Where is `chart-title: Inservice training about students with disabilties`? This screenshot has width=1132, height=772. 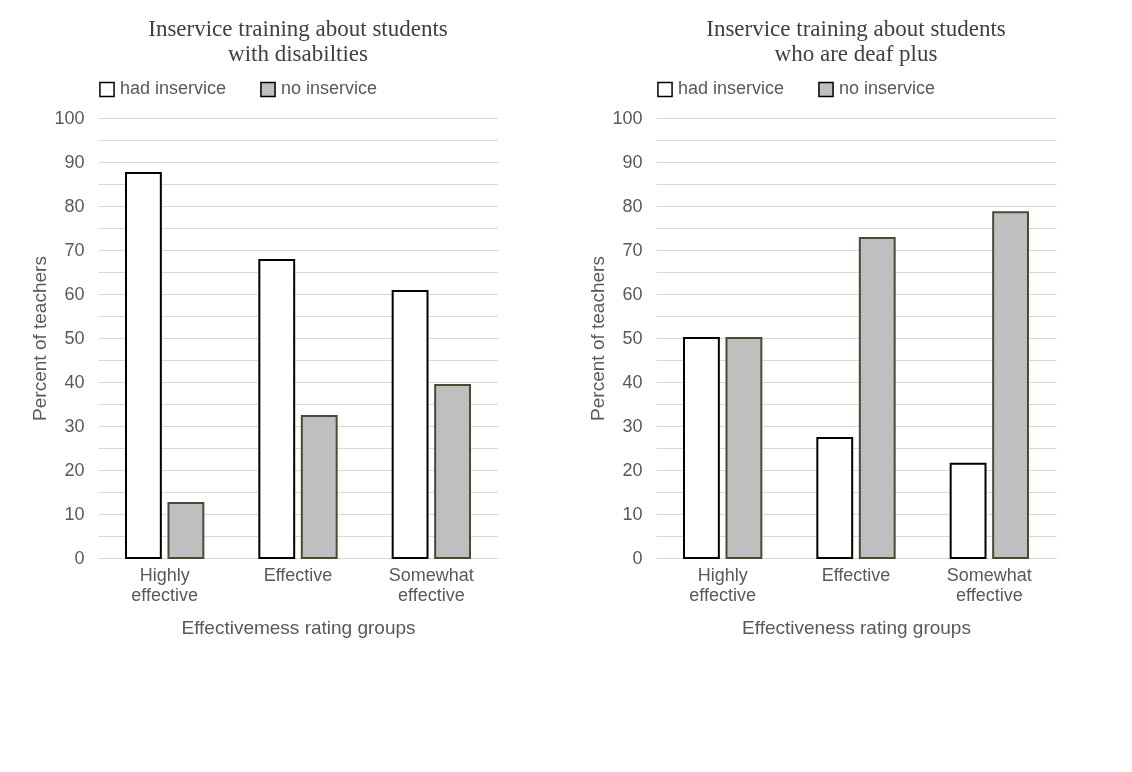 chart-title: Inservice training about students with disabilties is located at coordinates (298, 41).